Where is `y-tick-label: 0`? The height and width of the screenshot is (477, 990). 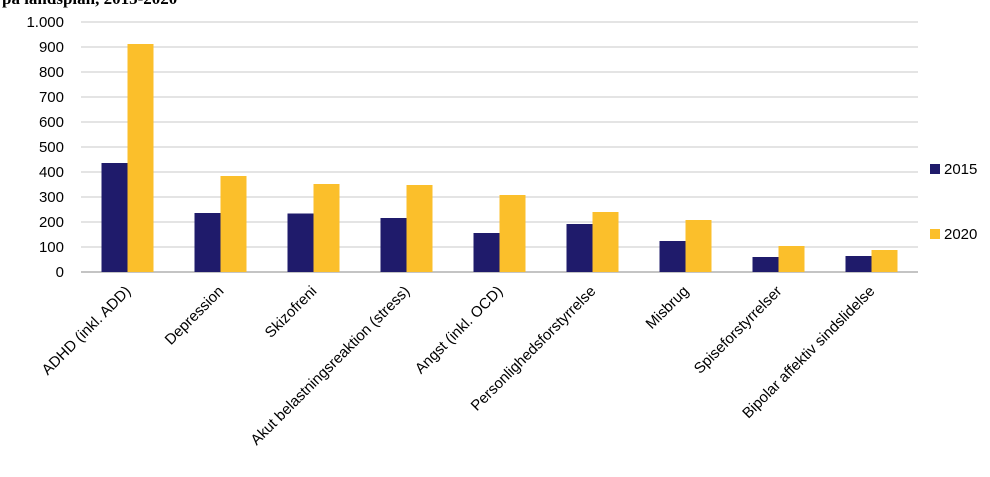
y-tick-label: 0 is located at coordinates (60, 272).